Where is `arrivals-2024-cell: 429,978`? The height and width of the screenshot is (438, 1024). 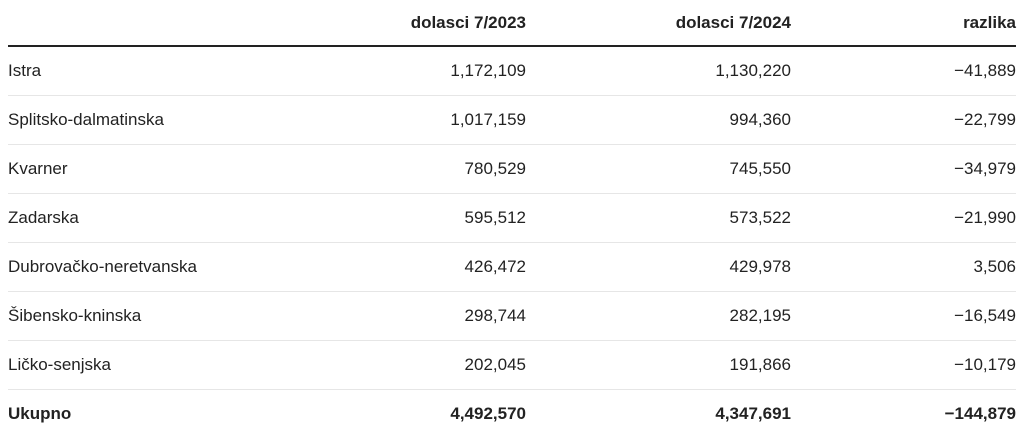 arrivals-2024-cell: 429,978 is located at coordinates (658, 267).